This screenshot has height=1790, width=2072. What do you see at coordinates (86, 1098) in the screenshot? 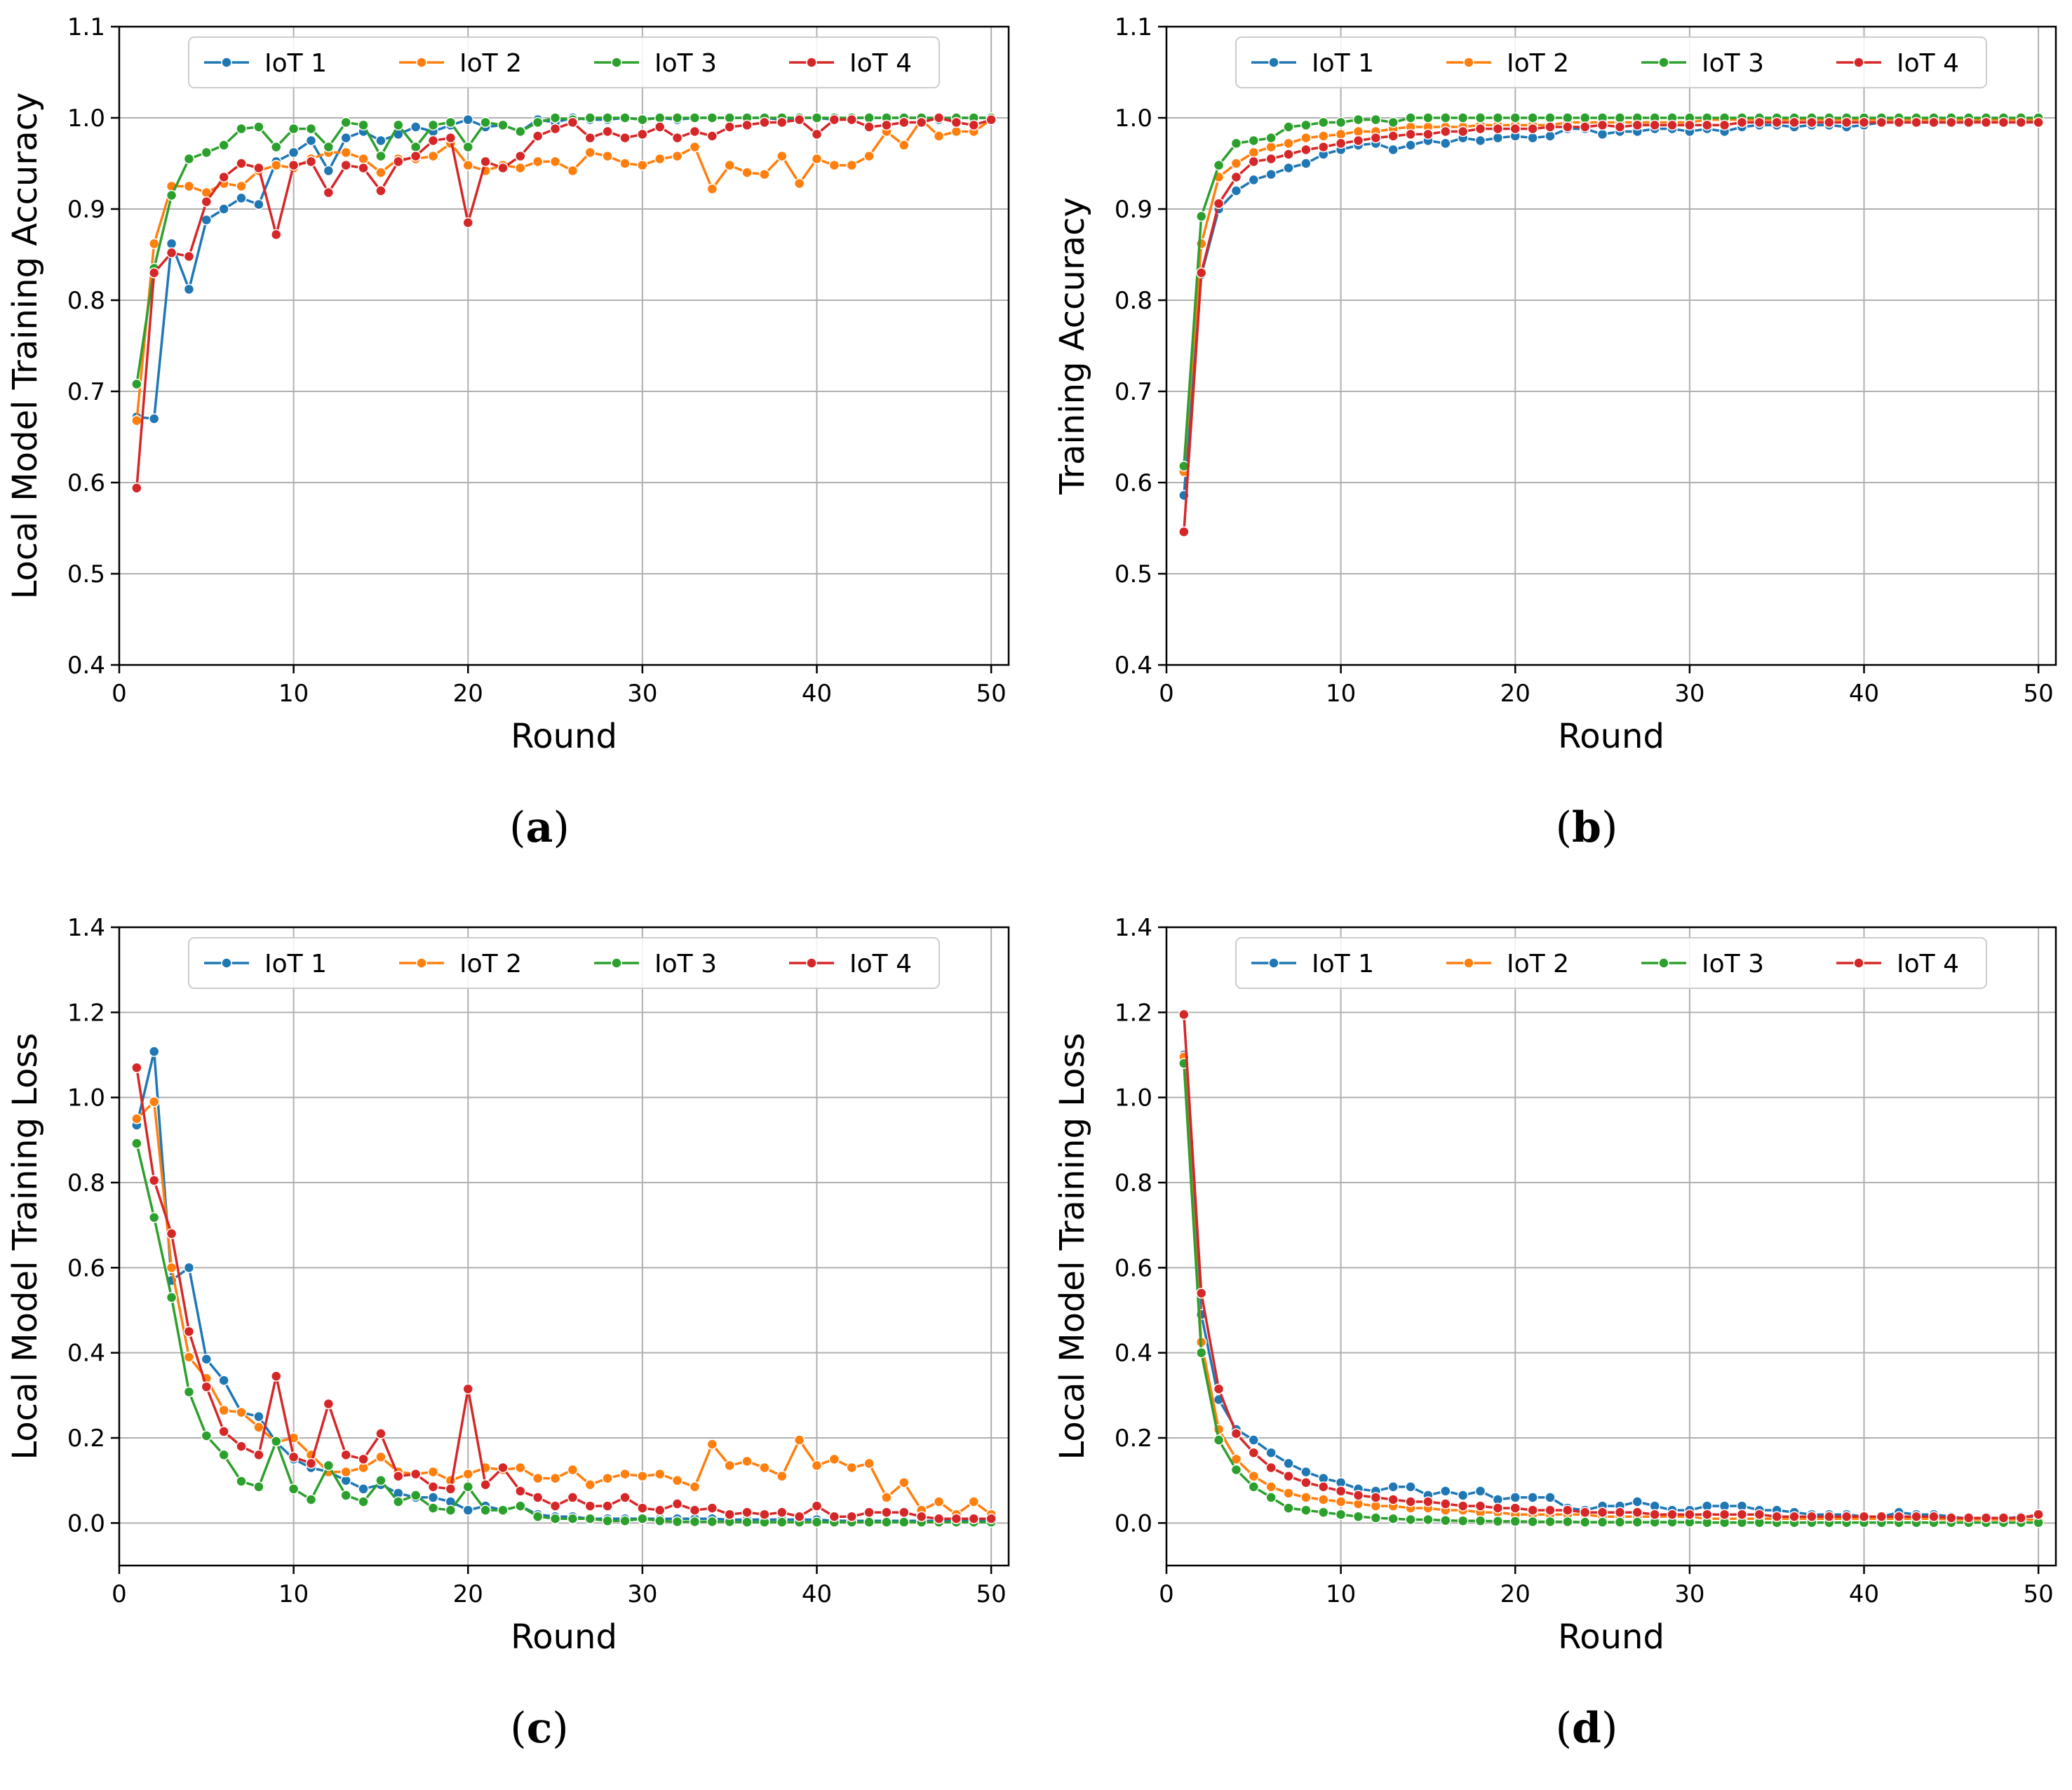
I see `chart-c-ytick-label-5: 1.0` at bounding box center [86, 1098].